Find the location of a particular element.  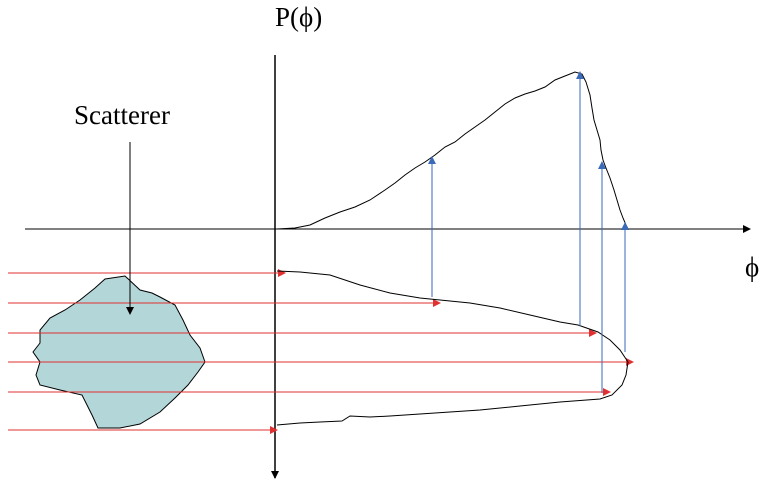

scatterer-shape is located at coordinates (119, 352).